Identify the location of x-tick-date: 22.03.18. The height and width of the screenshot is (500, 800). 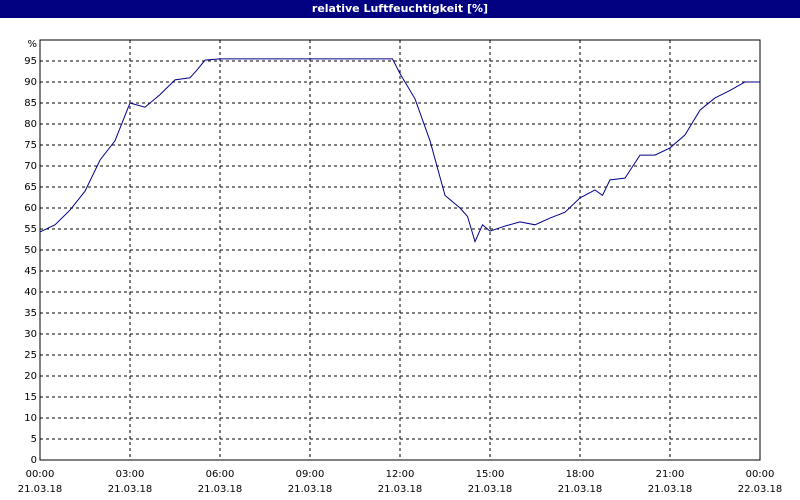
(760, 489).